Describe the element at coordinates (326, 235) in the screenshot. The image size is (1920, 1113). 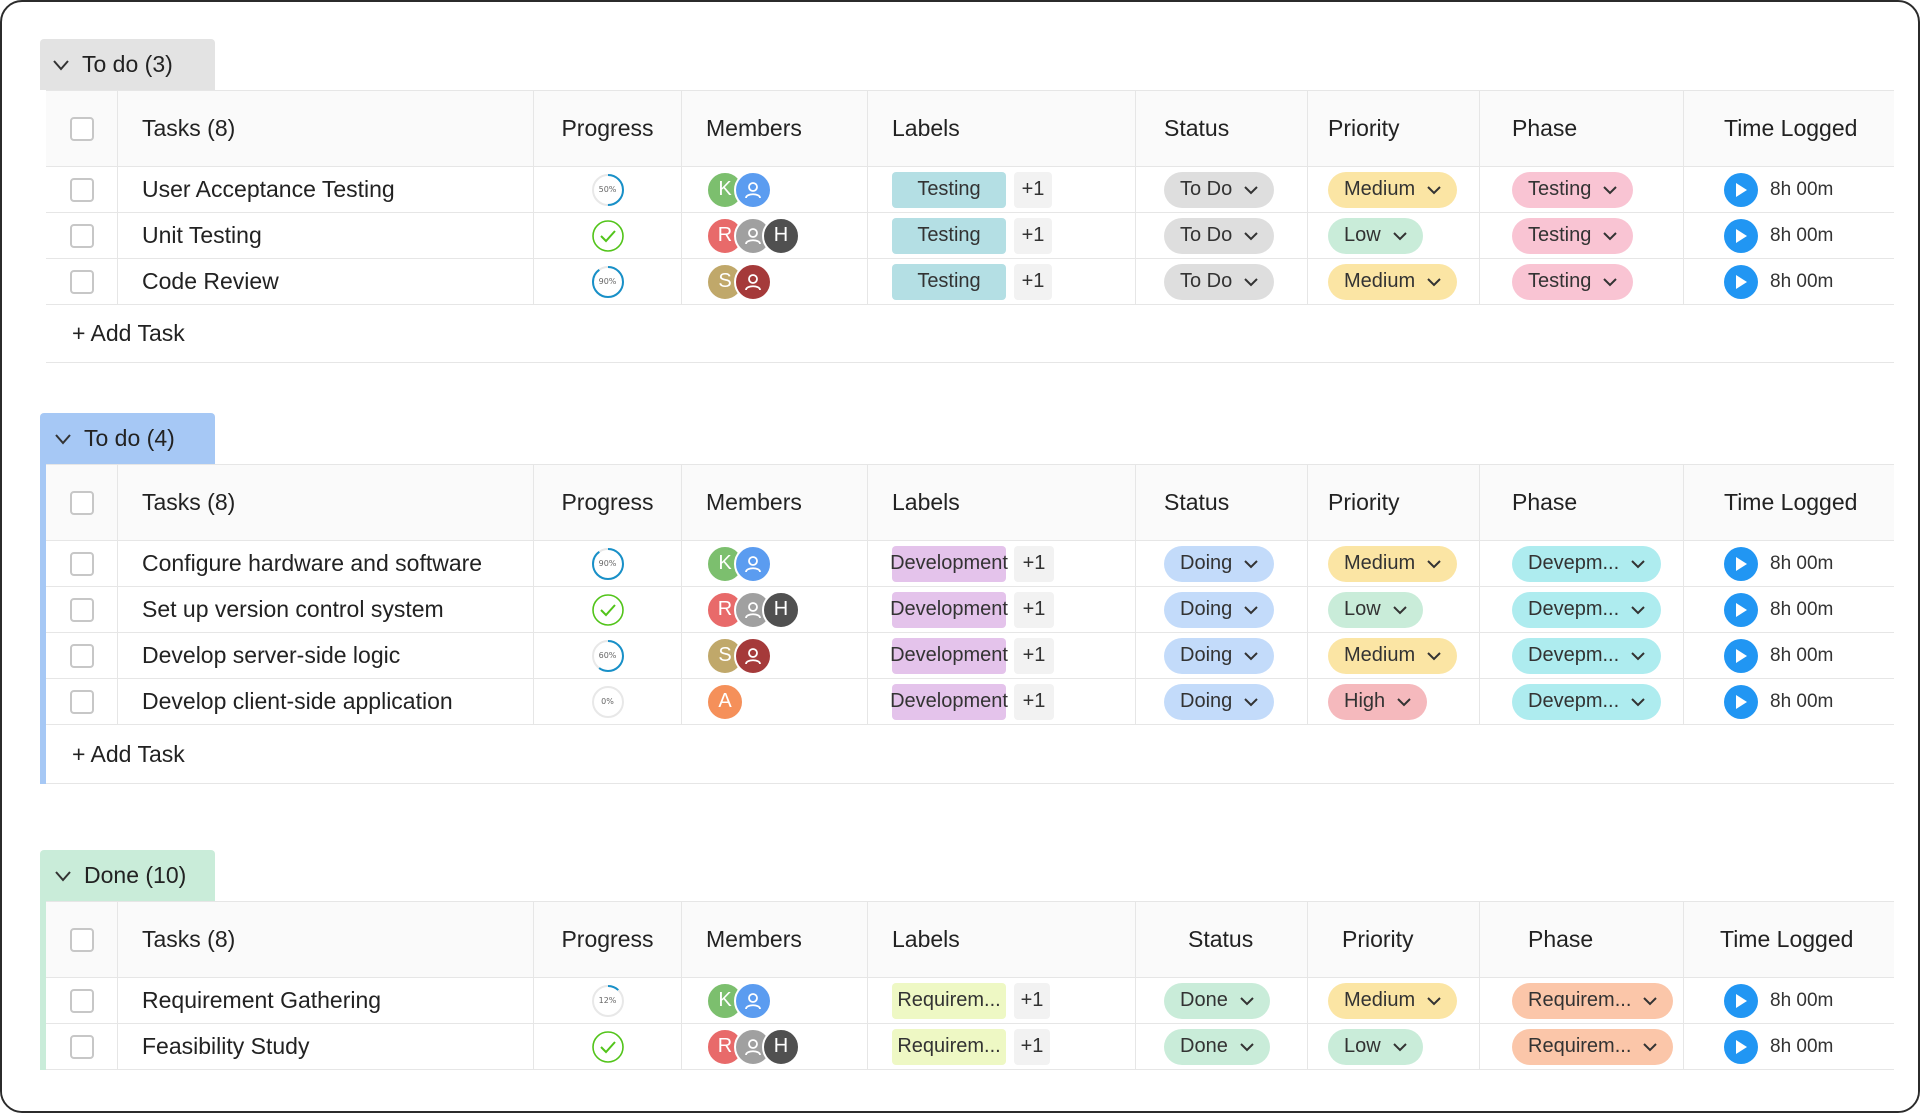
I see `task-name: Unit Testing` at that location.